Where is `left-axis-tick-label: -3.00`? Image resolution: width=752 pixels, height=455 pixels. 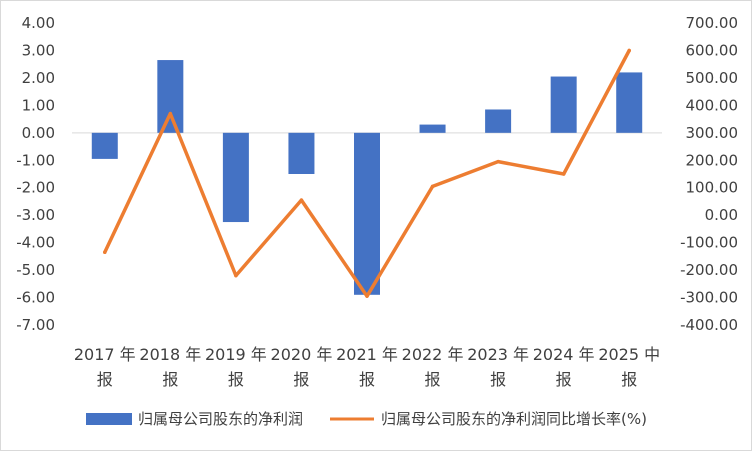 left-axis-tick-label: -3.00 is located at coordinates (35, 215).